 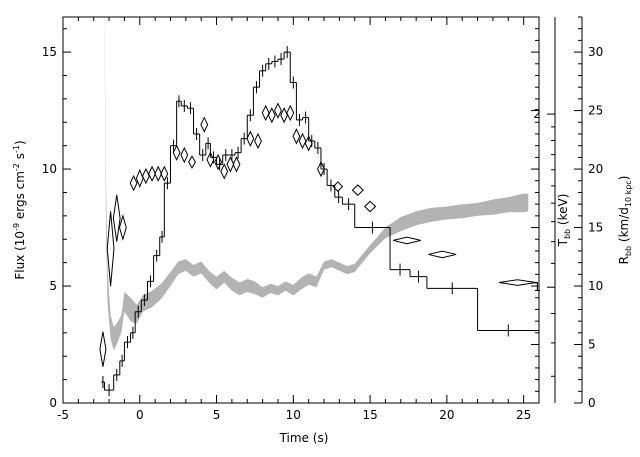 What do you see at coordinates (625, 220) in the screenshot?
I see `radius-axis-label: Rbb (km/d10 kpc)` at bounding box center [625, 220].